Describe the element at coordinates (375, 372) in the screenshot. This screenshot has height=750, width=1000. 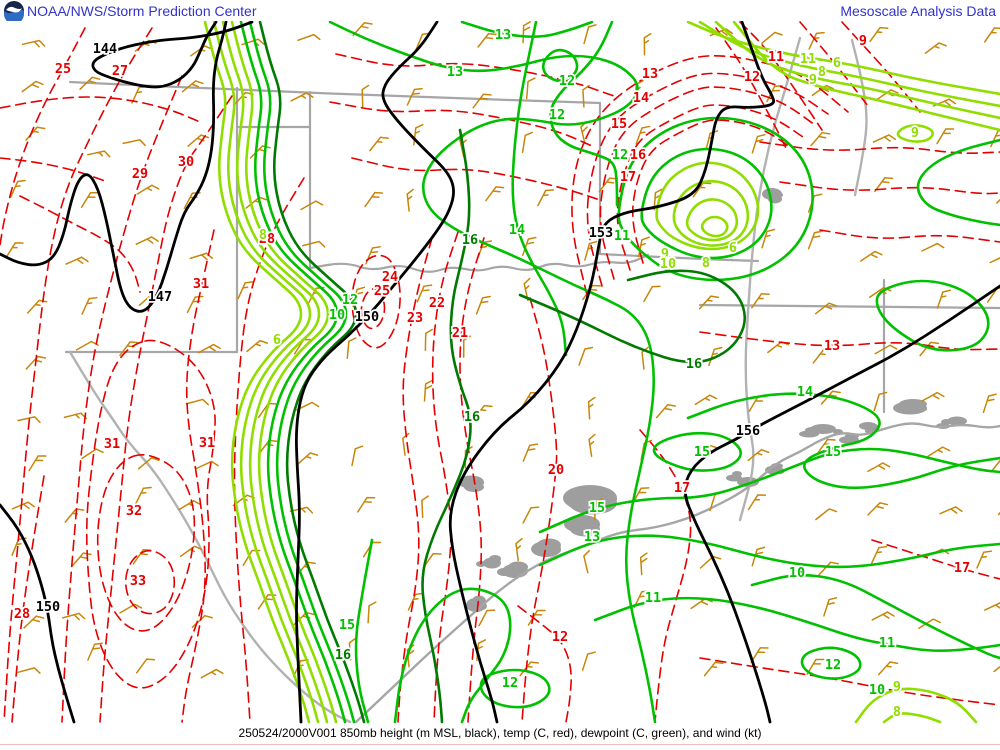
I see `height-contour` at that location.